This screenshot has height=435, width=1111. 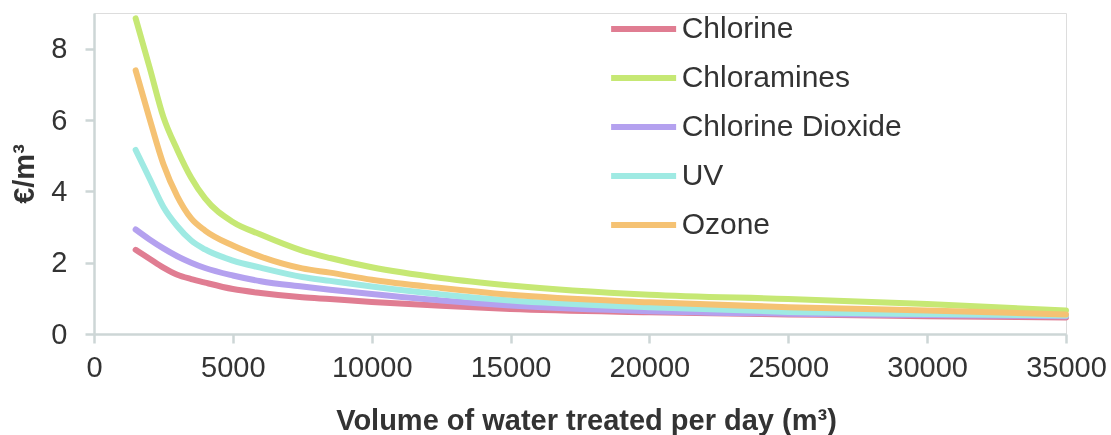 I want to click on legend-label: Chlorine, so click(x=737, y=27).